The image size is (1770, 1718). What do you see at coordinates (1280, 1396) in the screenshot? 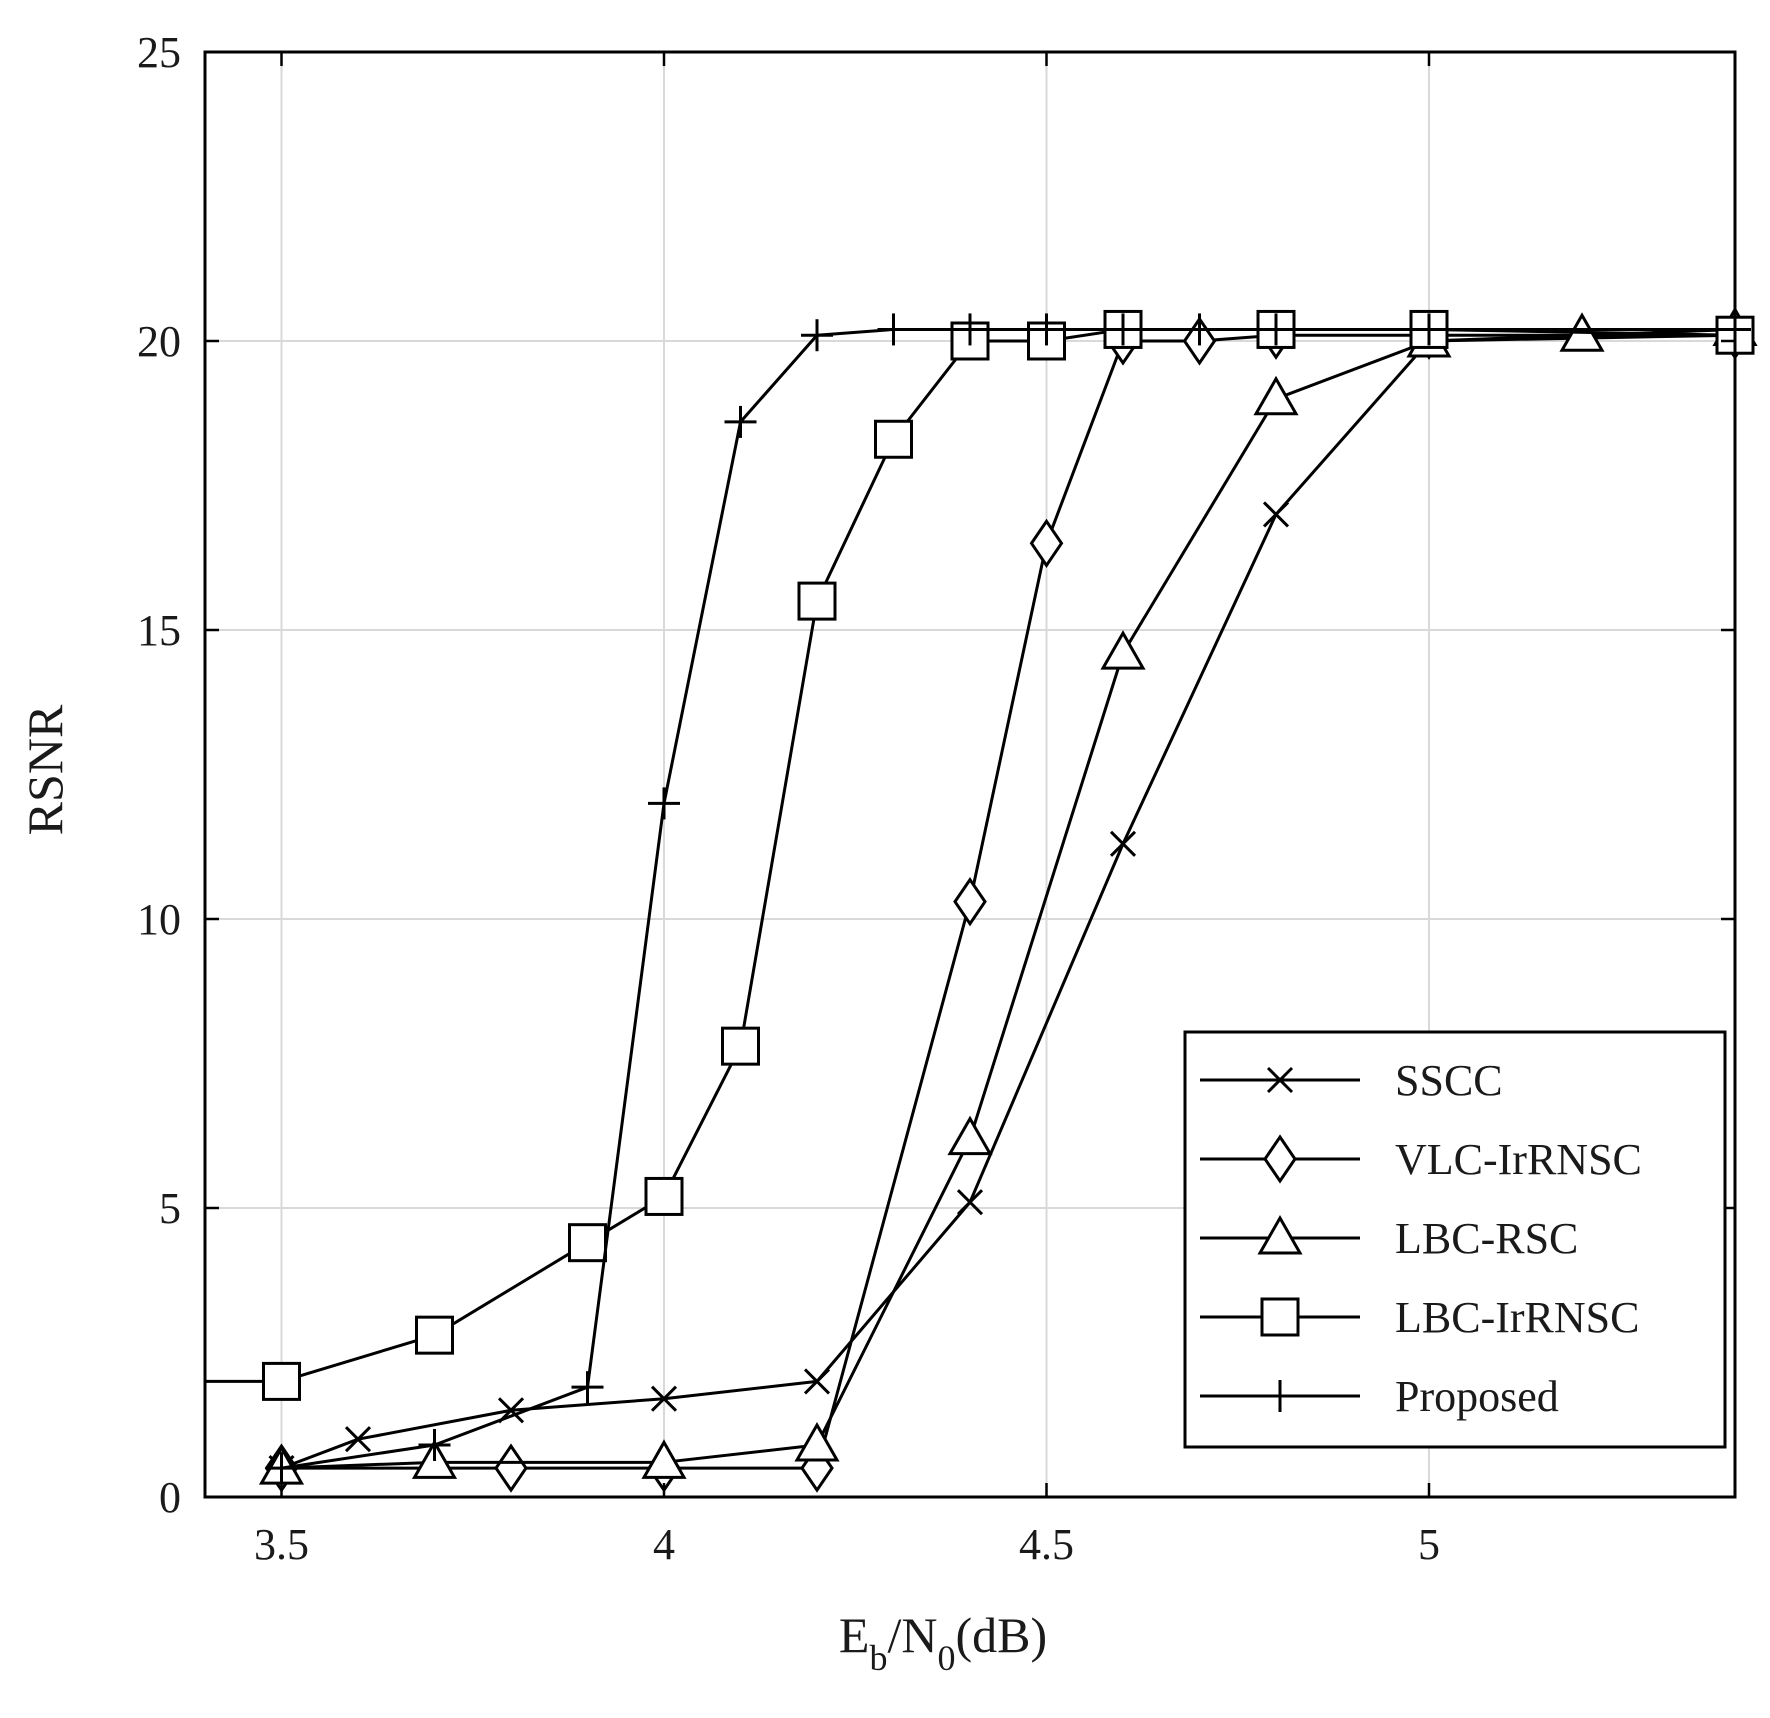
I see `legend-marker-proposed` at bounding box center [1280, 1396].